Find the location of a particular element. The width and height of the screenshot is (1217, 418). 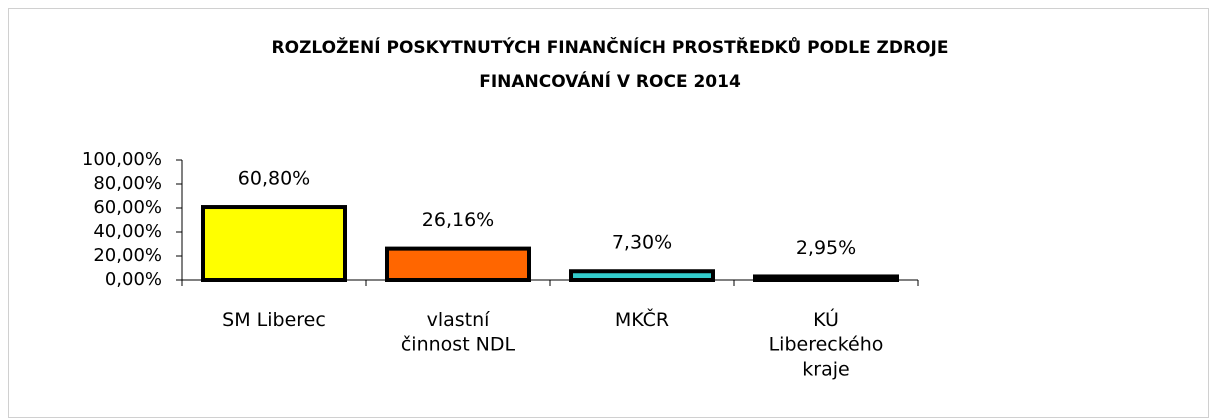

y-tick-label: 60,00% is located at coordinates (127, 207).